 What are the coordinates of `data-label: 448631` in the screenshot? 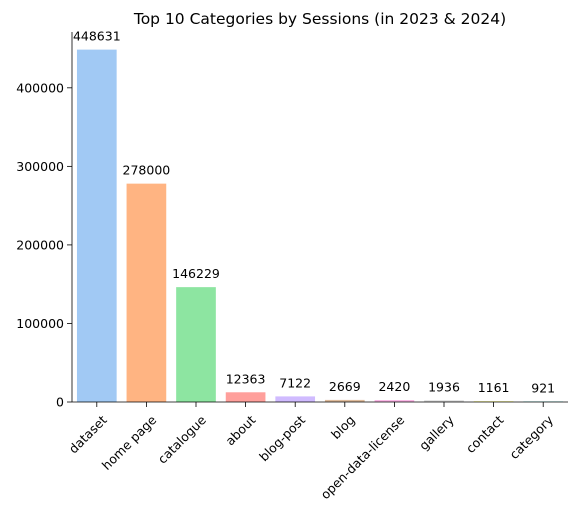 It's located at (97, 36).